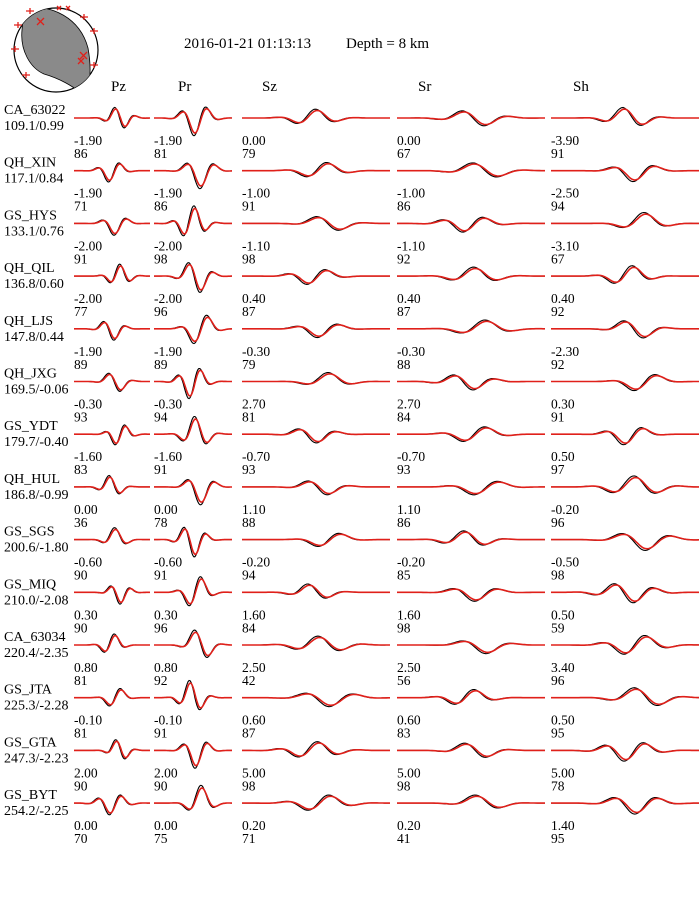 The width and height of the screenshot is (700, 921). I want to click on time-shift-label: -0.70, so click(256, 456).